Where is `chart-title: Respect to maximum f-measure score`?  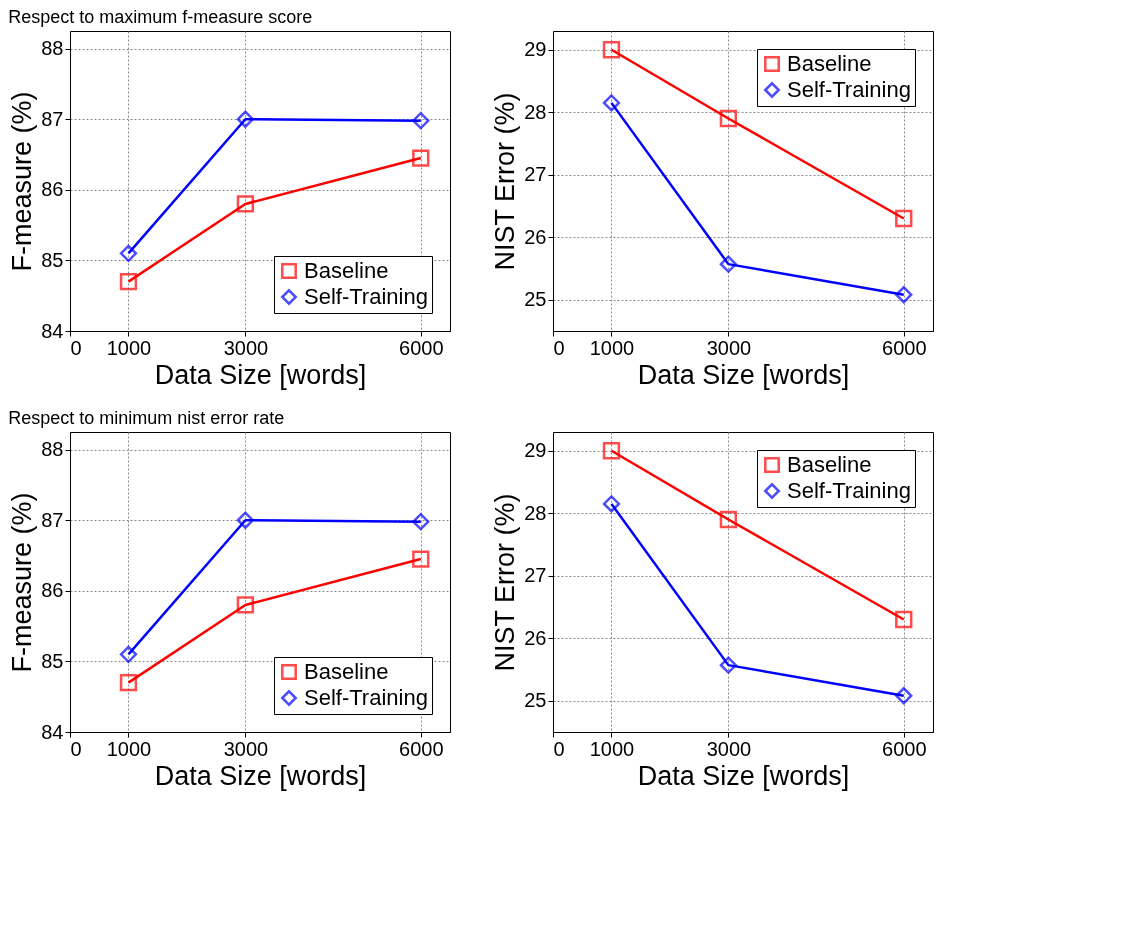
chart-title: Respect to maximum f-measure score is located at coordinates (160, 16).